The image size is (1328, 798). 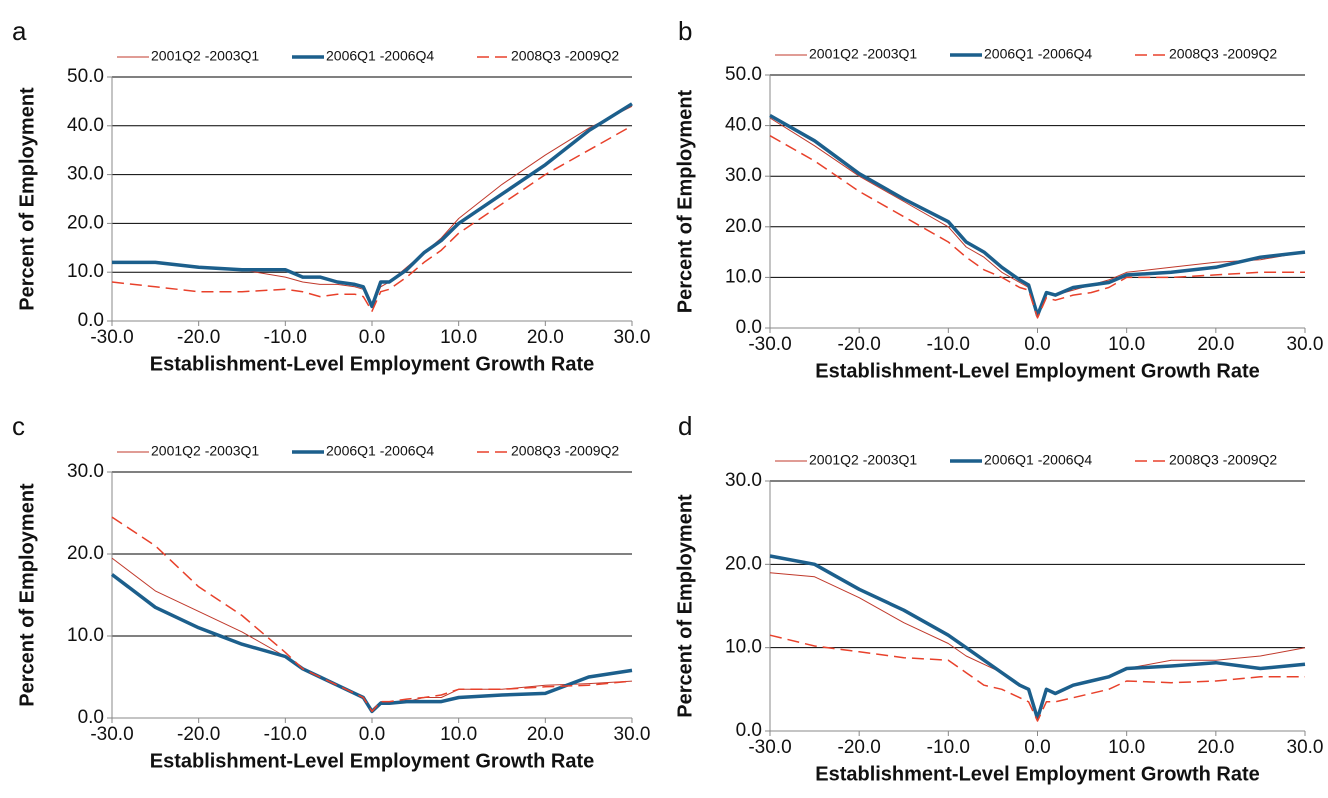 What do you see at coordinates (18, 426) in the screenshot?
I see `panel-label: c` at bounding box center [18, 426].